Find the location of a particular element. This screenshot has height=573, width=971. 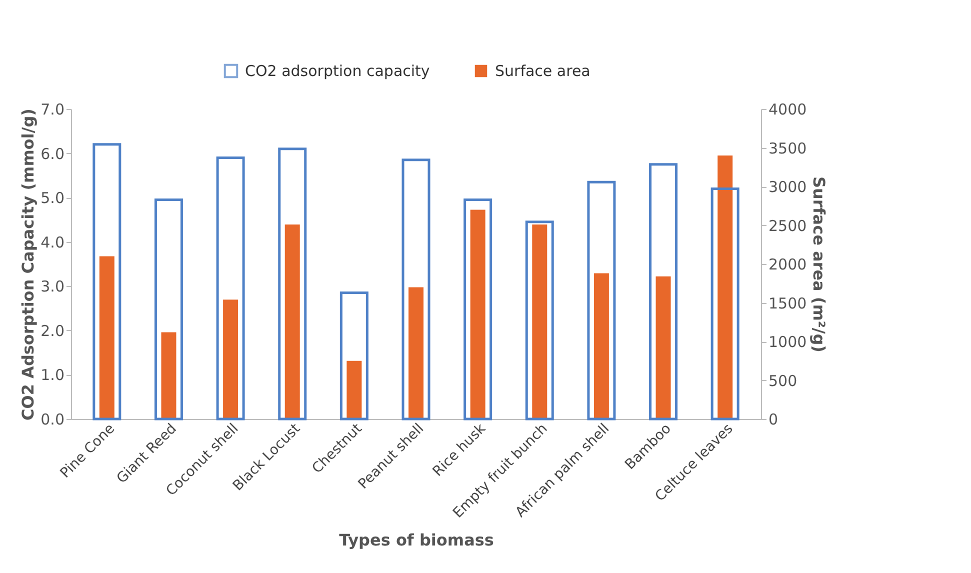

legend-label: Surface area is located at coordinates (542, 71).